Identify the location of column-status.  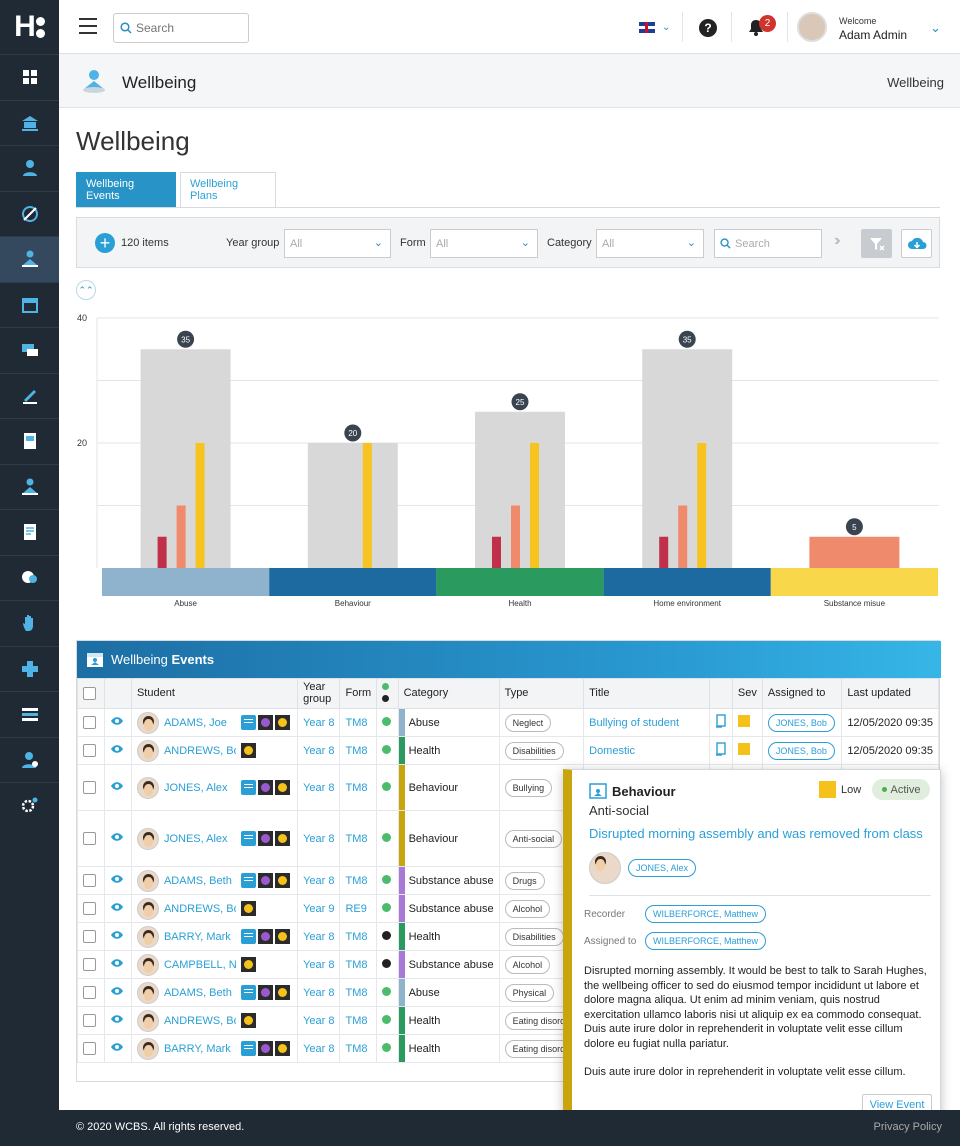
(387, 693).